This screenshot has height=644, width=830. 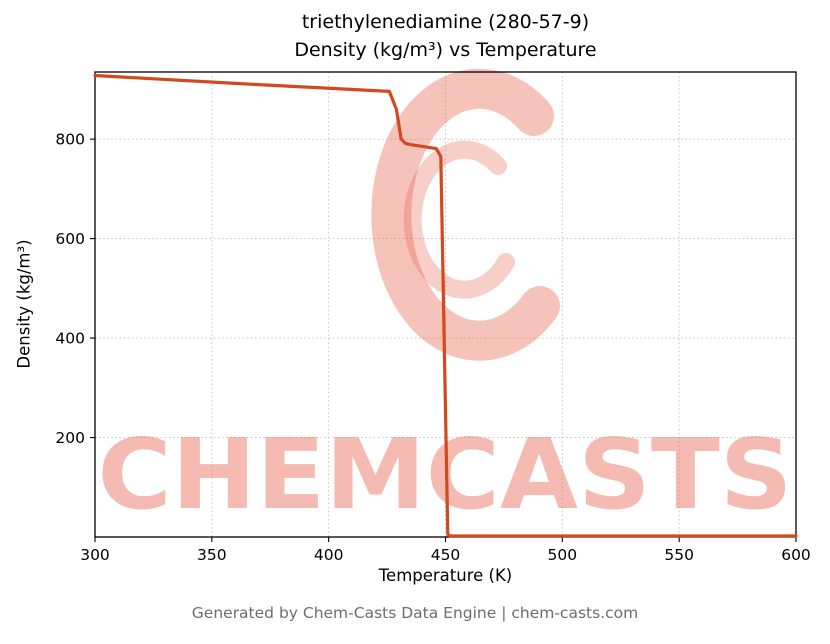 What do you see at coordinates (329, 555) in the screenshot?
I see `x-tick-label: 400` at bounding box center [329, 555].